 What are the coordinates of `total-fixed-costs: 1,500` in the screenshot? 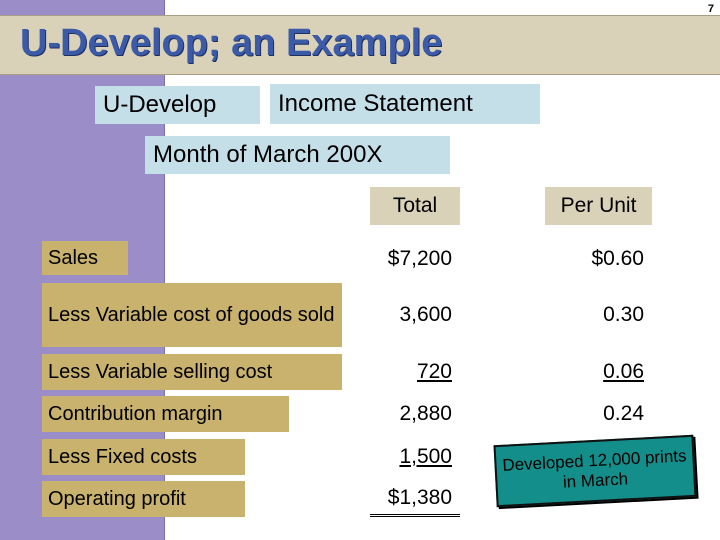 It's located at (425, 456).